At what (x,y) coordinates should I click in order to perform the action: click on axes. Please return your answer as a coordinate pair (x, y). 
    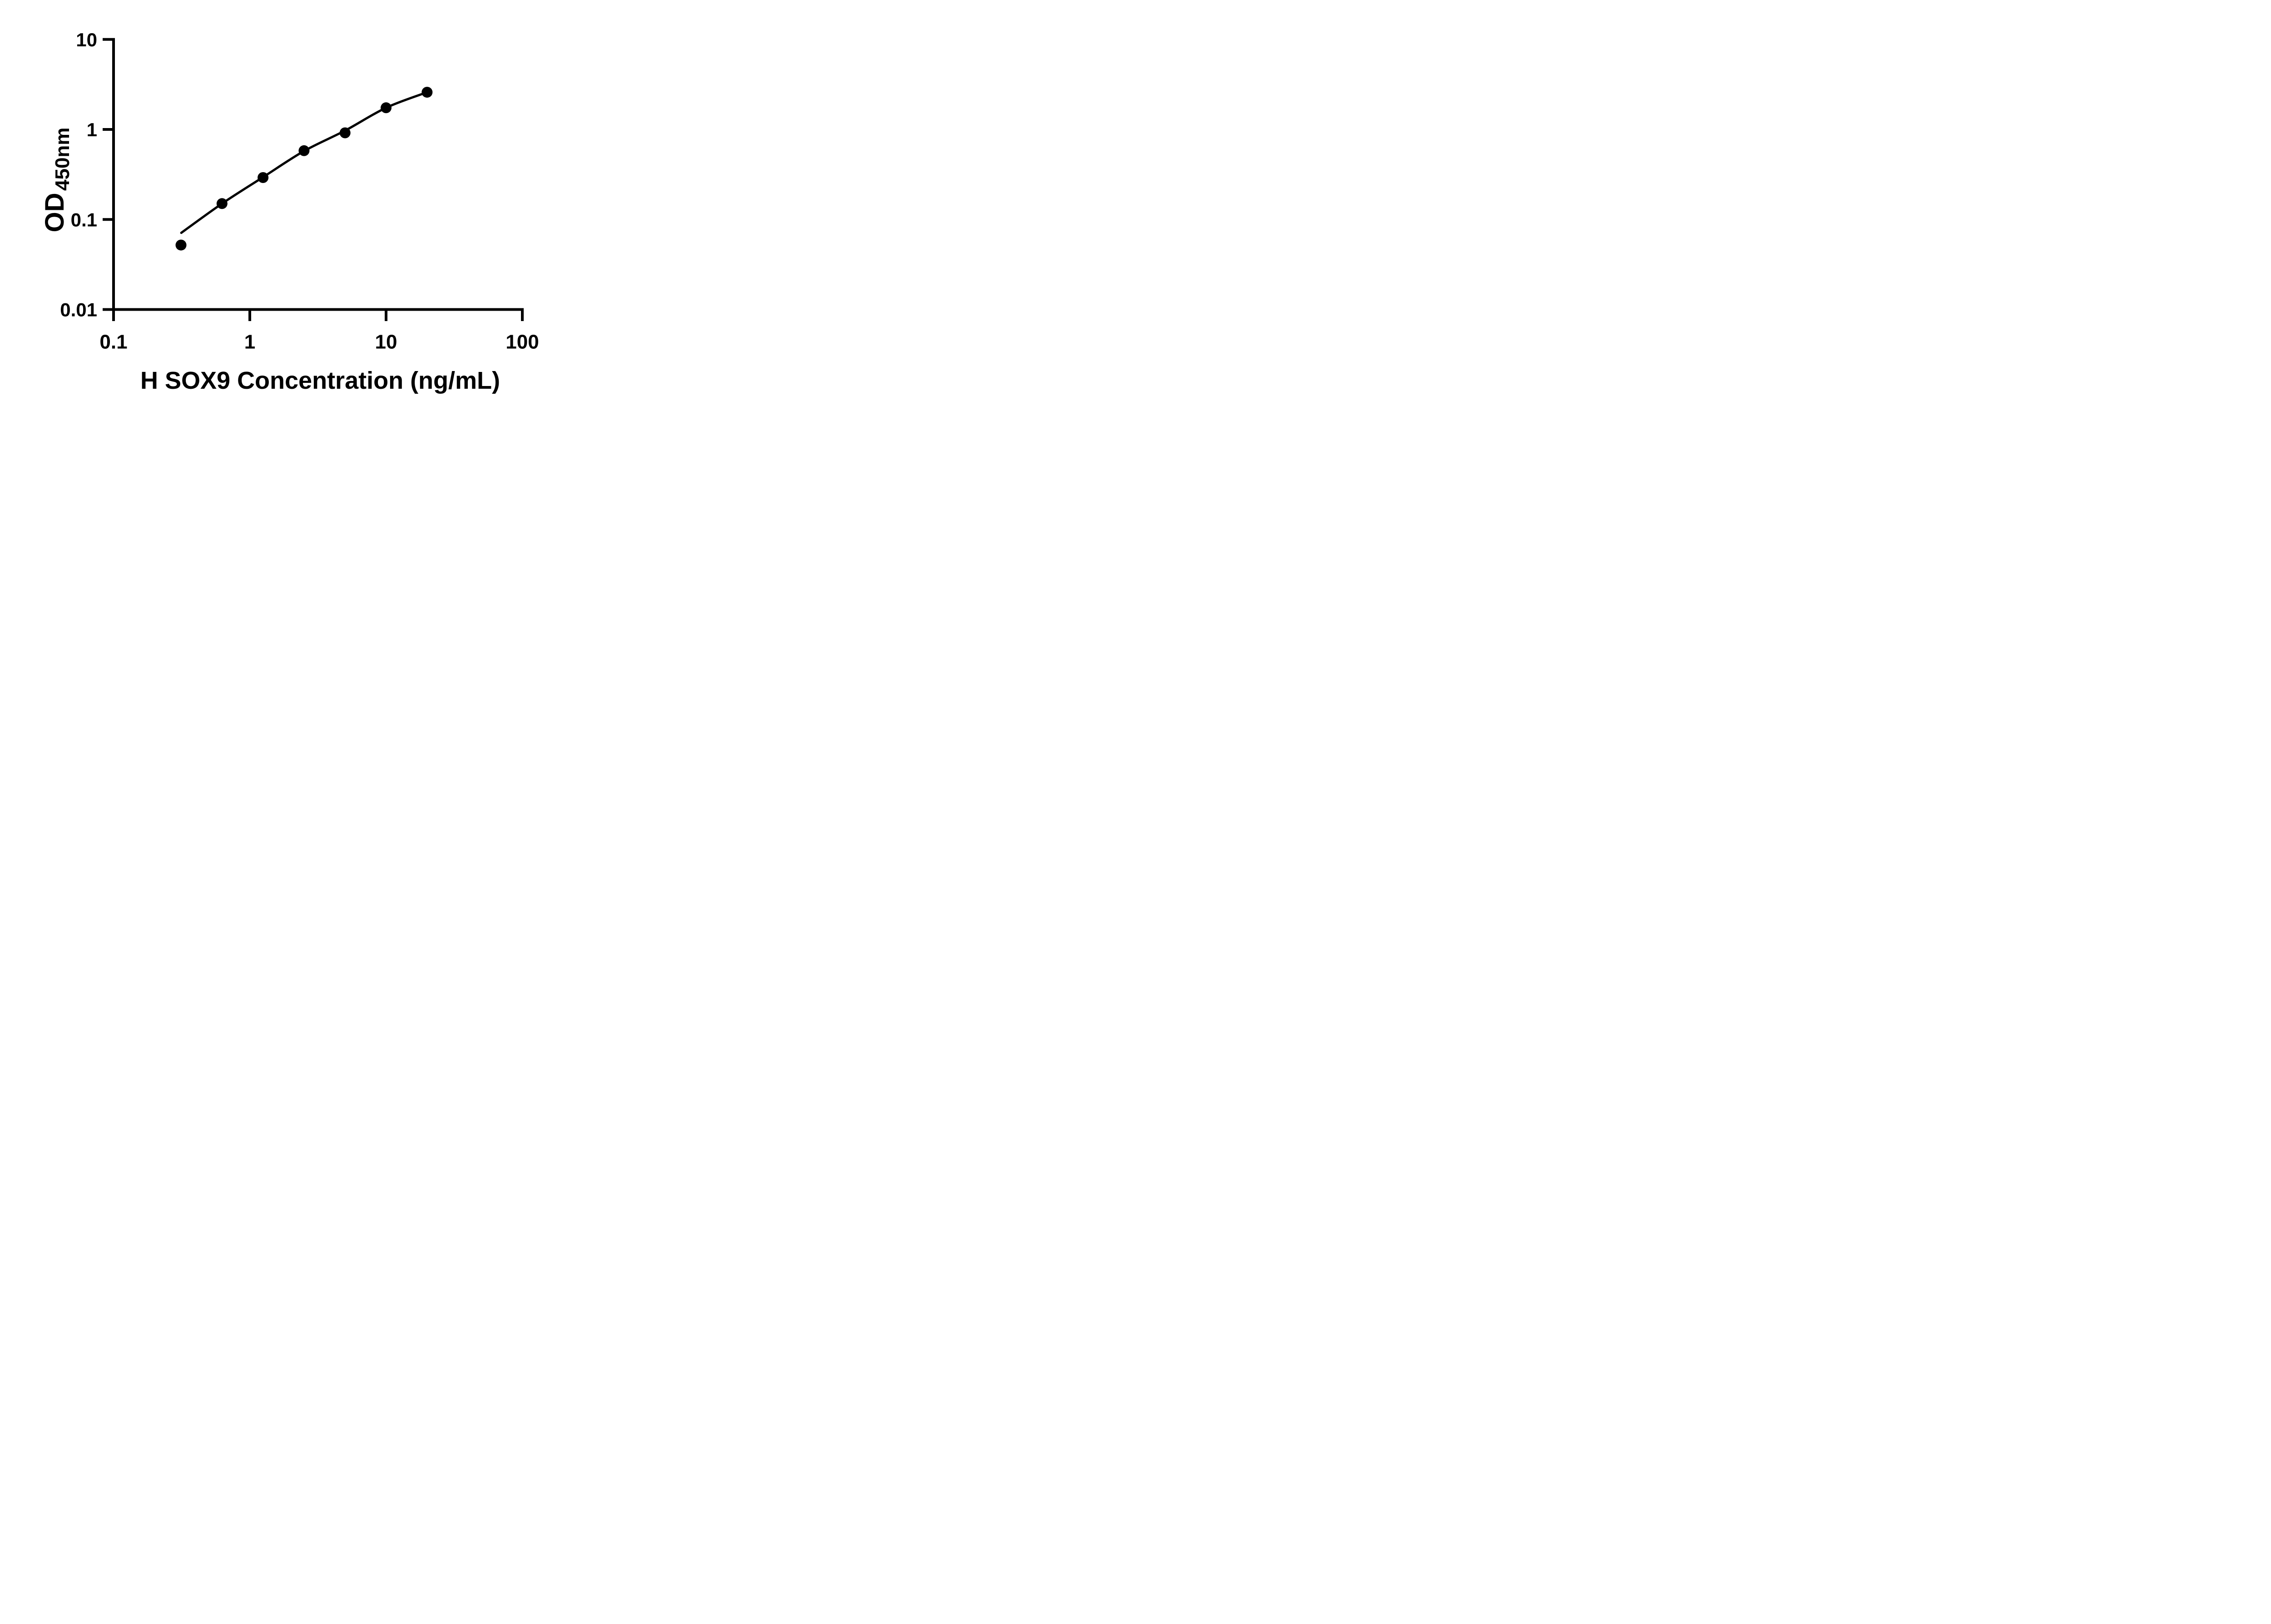
    Looking at the image, I should click on (313, 179).